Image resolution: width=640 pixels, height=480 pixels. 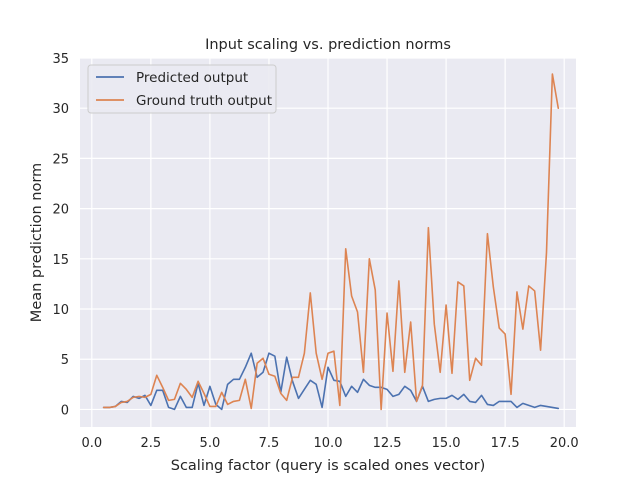 What do you see at coordinates (60, 109) in the screenshot?
I see `y-tick-label: 30` at bounding box center [60, 109].